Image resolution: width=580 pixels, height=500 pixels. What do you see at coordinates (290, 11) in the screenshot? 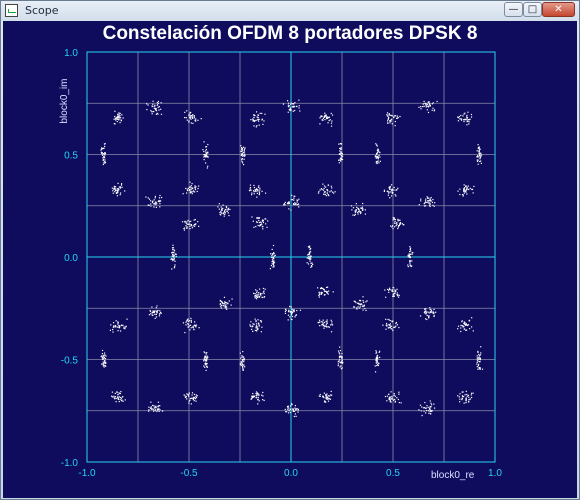
I see `window-titlebar: Scope — □ ✕` at bounding box center [290, 11].